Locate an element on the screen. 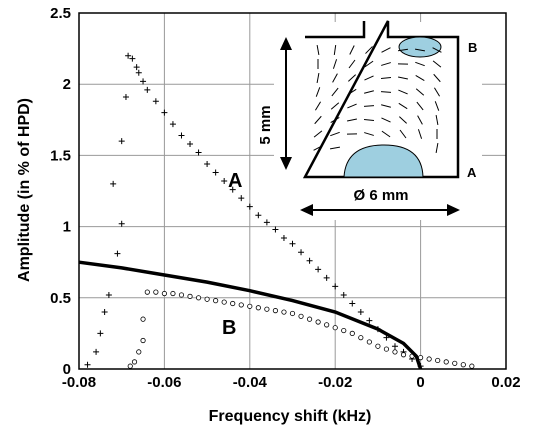 The image size is (546, 434). y-axis-title: Amplitude (in % of HPD) is located at coordinates (24, 190).